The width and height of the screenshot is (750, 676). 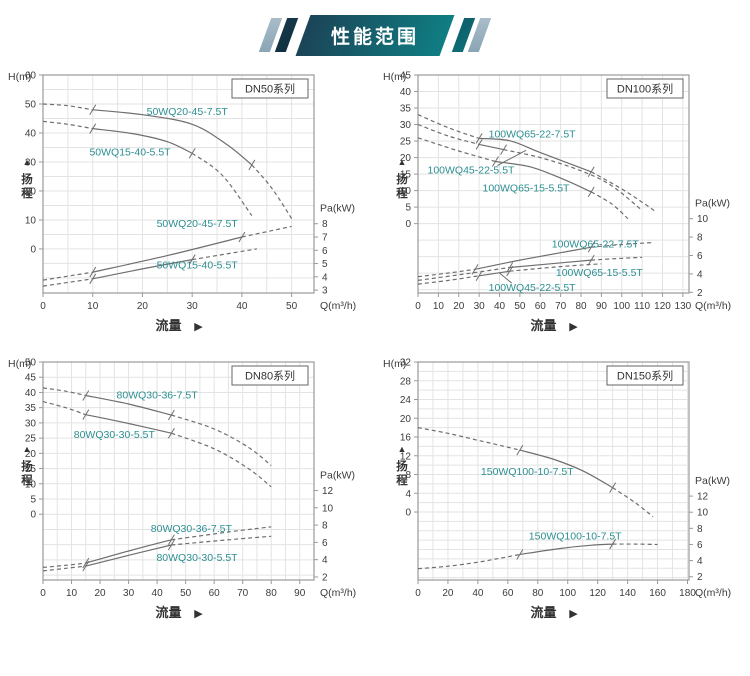 I want to click on svg-text: 180, so click(x=687, y=593).